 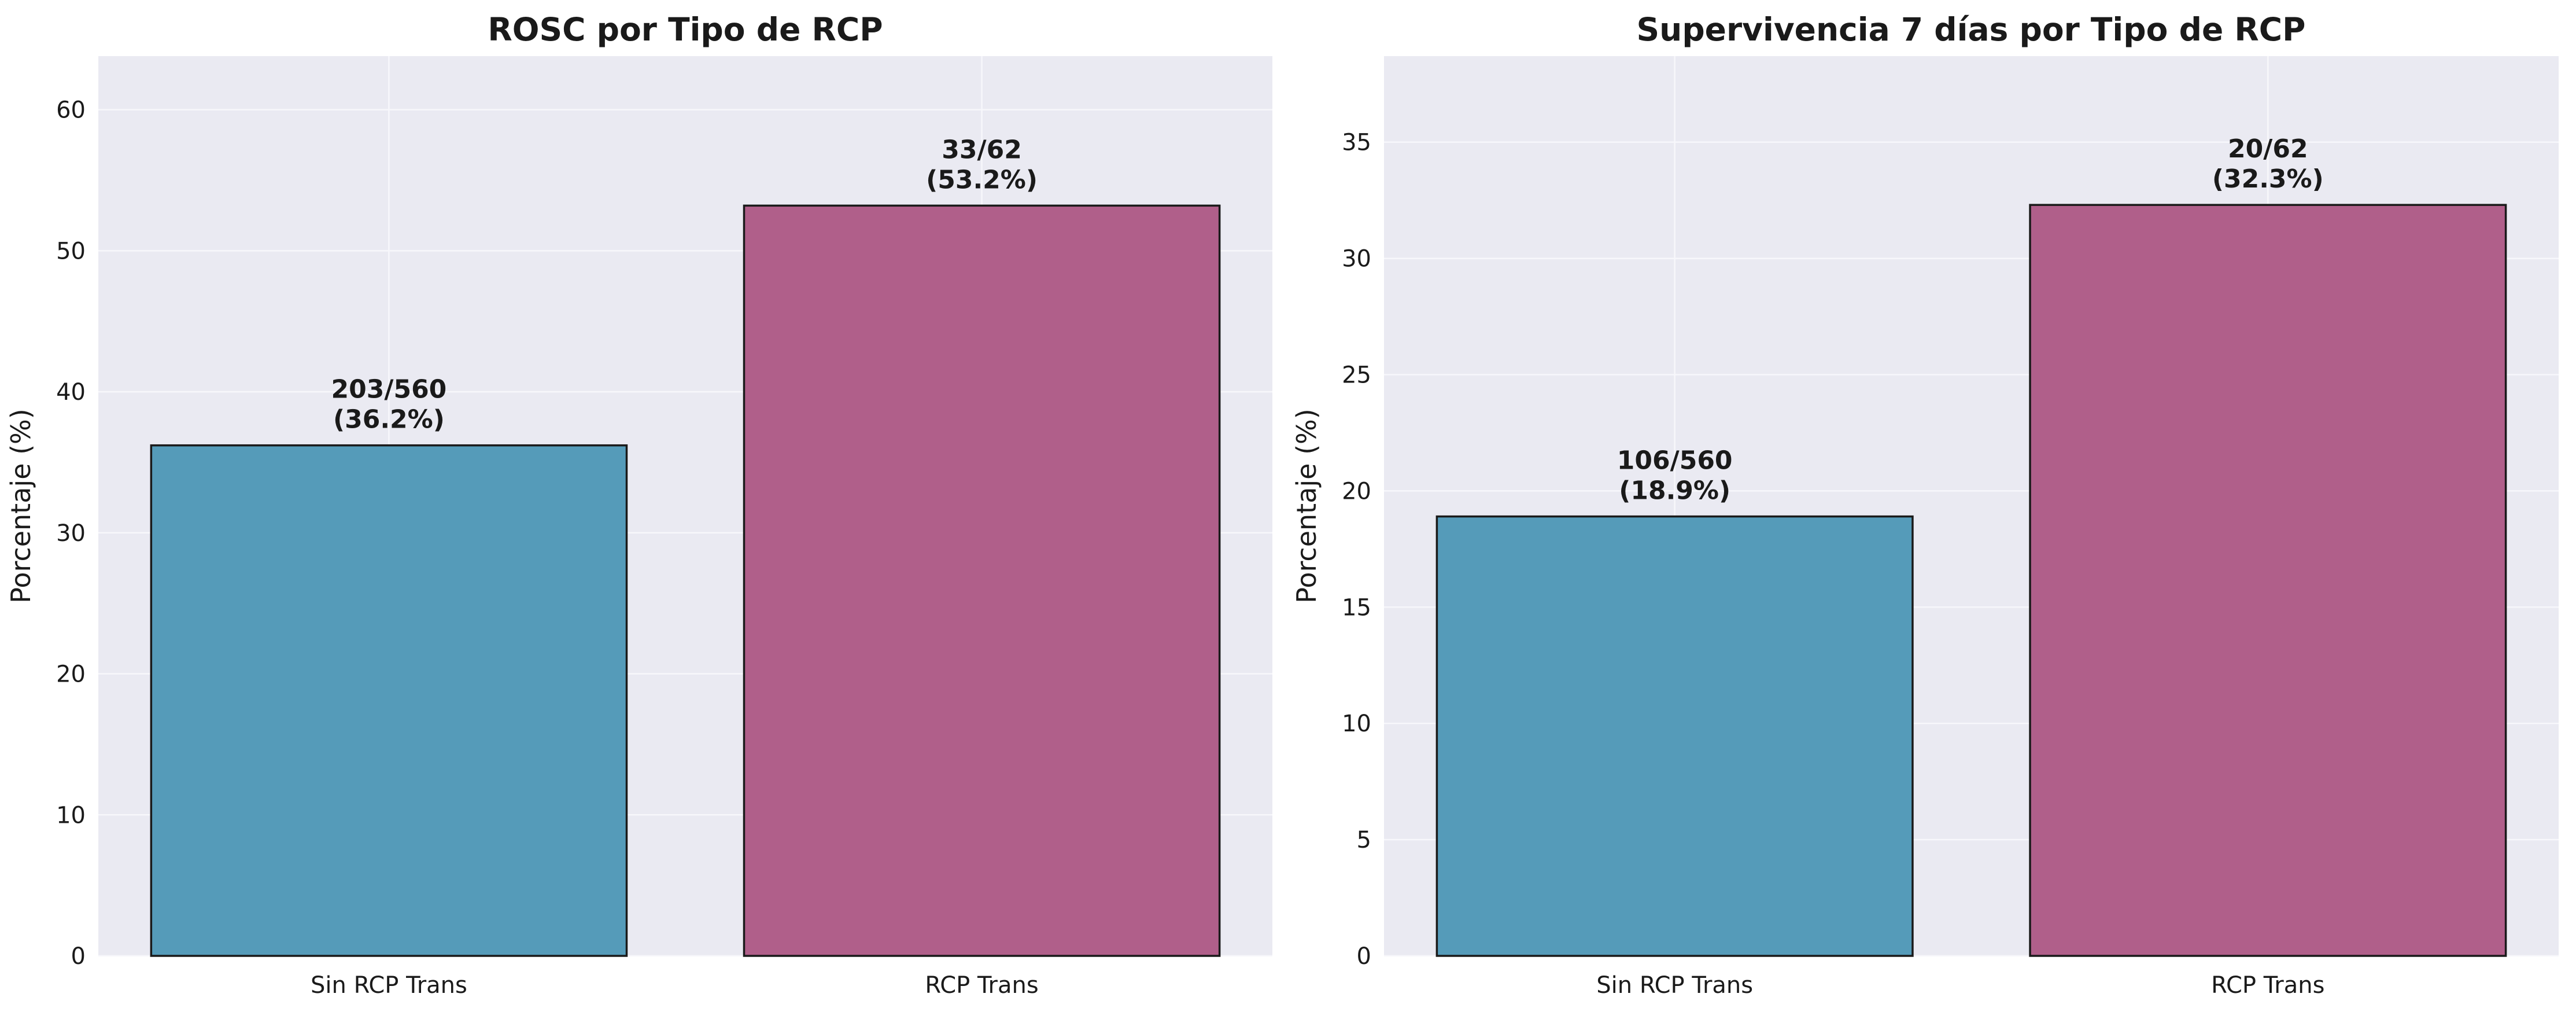 I want to click on data-label-count: 20/62, so click(x=2268, y=149).